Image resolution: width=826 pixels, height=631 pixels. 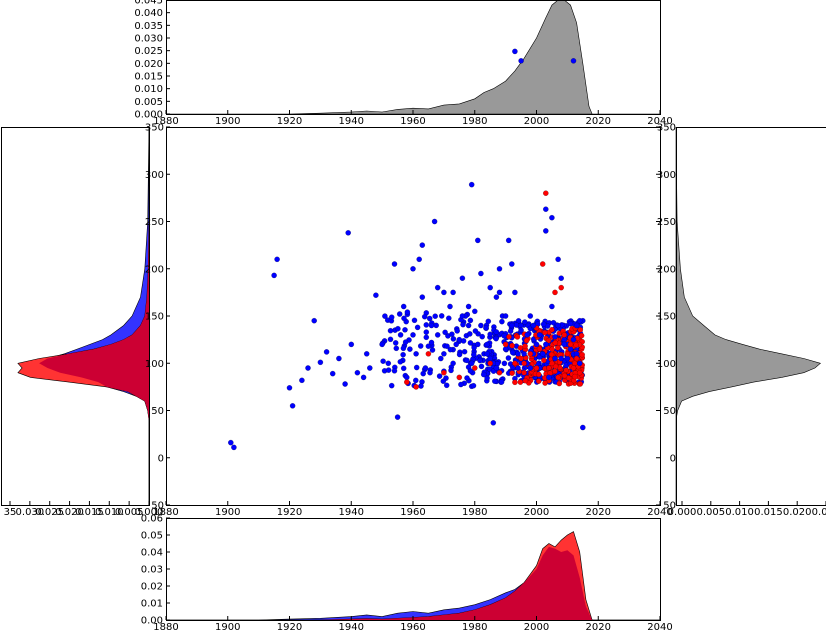 What do you see at coordinates (474, 626) in the screenshot?
I see `x-tick-label: 1980` at bounding box center [474, 626].